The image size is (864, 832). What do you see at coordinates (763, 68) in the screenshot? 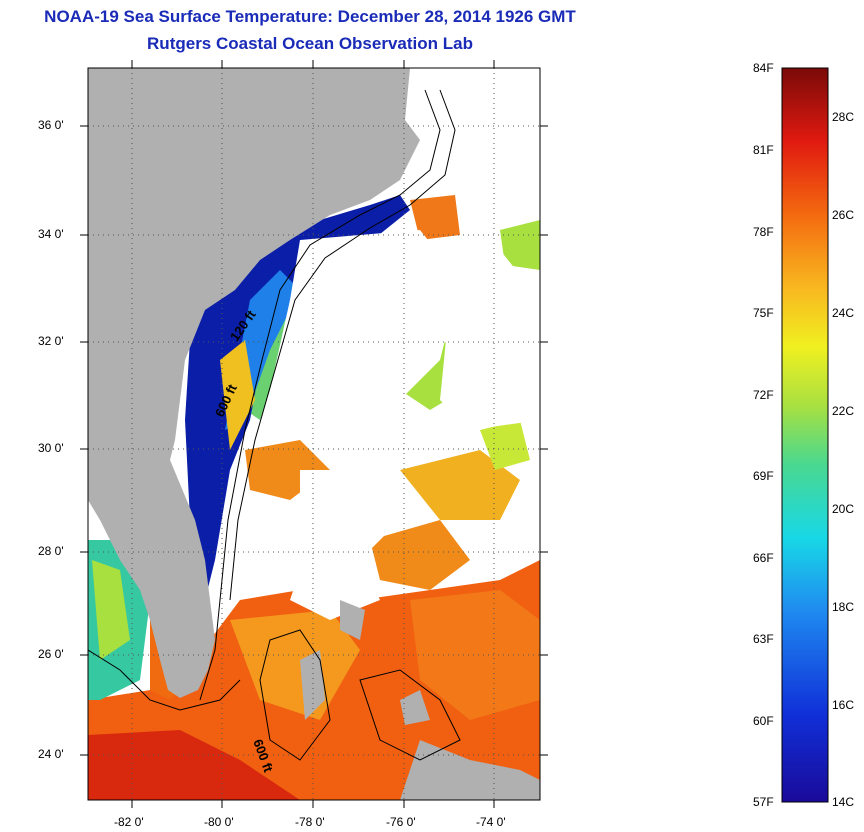
I see `cb-f-84: 84F` at bounding box center [763, 68].